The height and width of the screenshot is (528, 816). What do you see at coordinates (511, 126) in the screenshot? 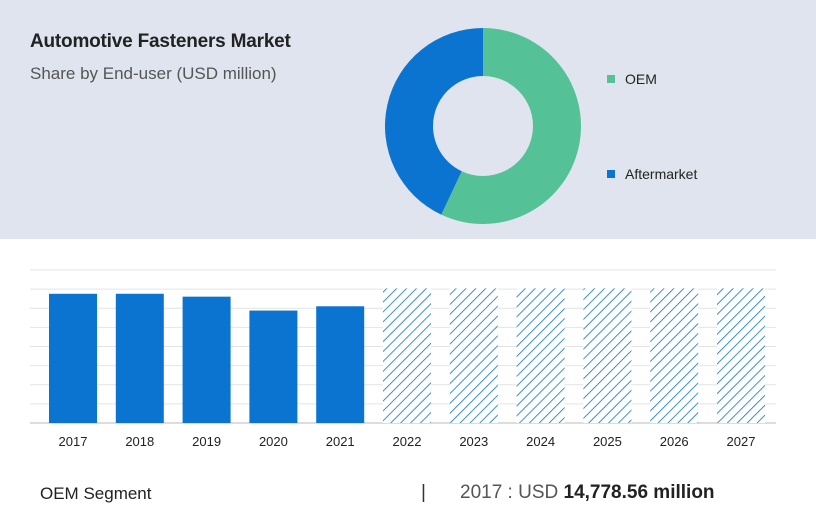
I see `donut-slice-oem` at bounding box center [511, 126].